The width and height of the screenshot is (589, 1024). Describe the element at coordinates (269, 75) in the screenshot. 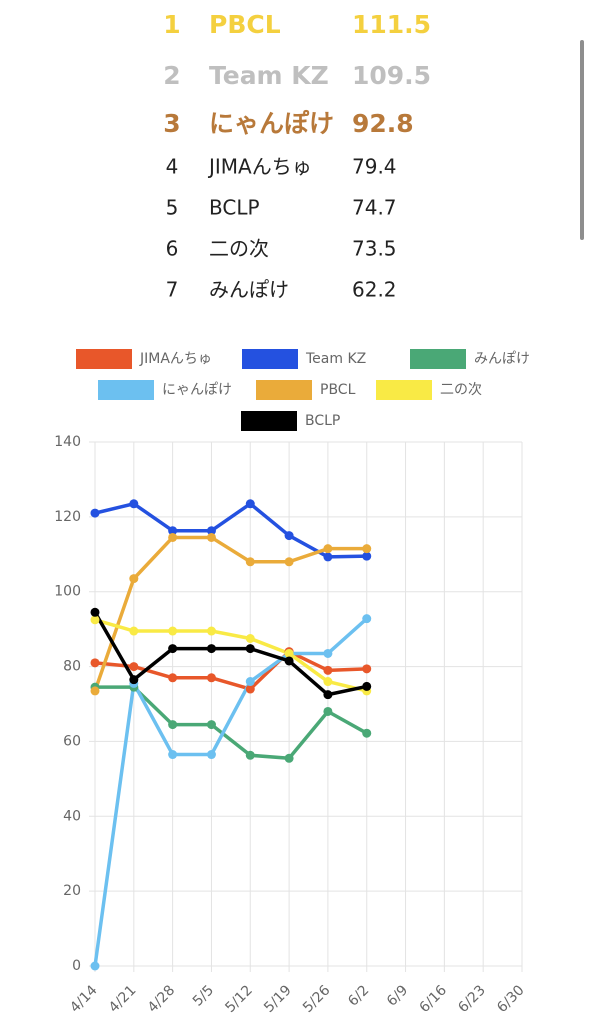

I see `team-name: Team KZ` at that location.